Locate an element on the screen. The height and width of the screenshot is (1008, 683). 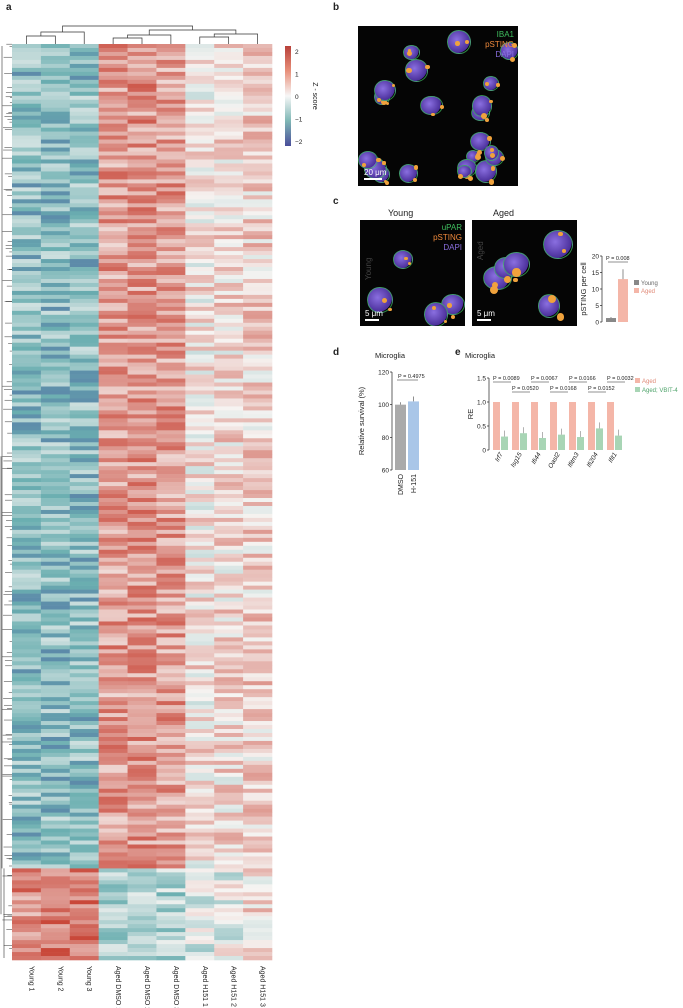
iba1-pSTING-image: IBA1 pSTING DAPI 20 μm is located at coordinates (438, 106).